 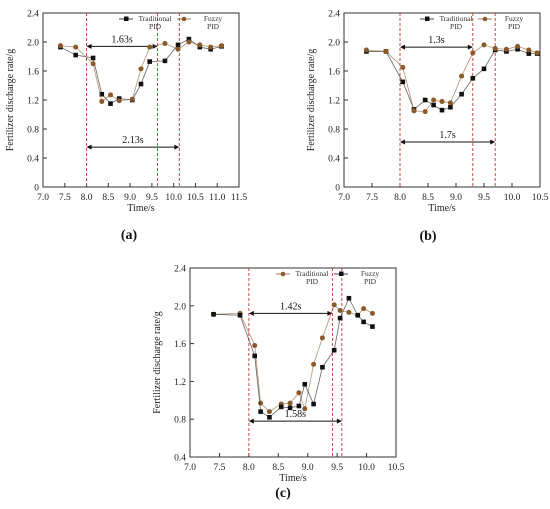 What do you see at coordinates (436, 40) in the screenshot?
I see `duration-label: 1.3s` at bounding box center [436, 40].